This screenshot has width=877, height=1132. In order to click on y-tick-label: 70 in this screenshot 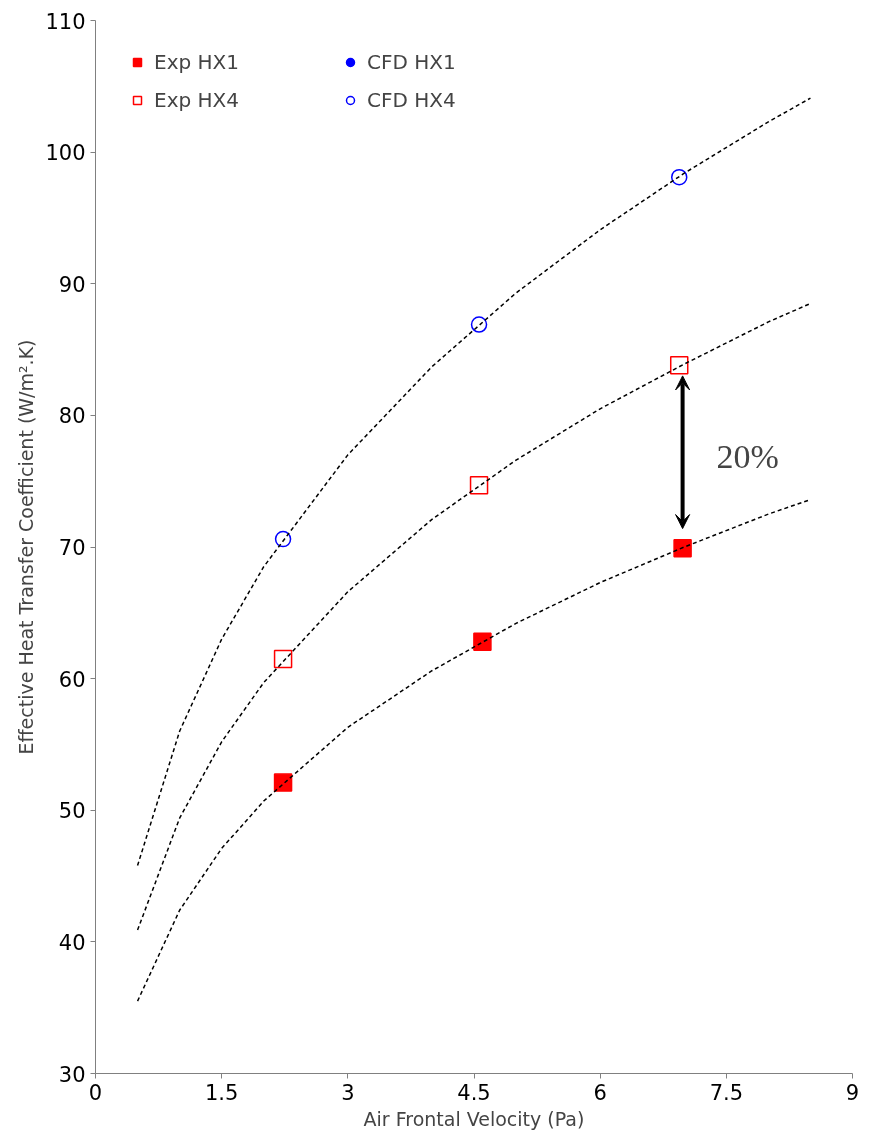, I will do `click(72, 548)`.